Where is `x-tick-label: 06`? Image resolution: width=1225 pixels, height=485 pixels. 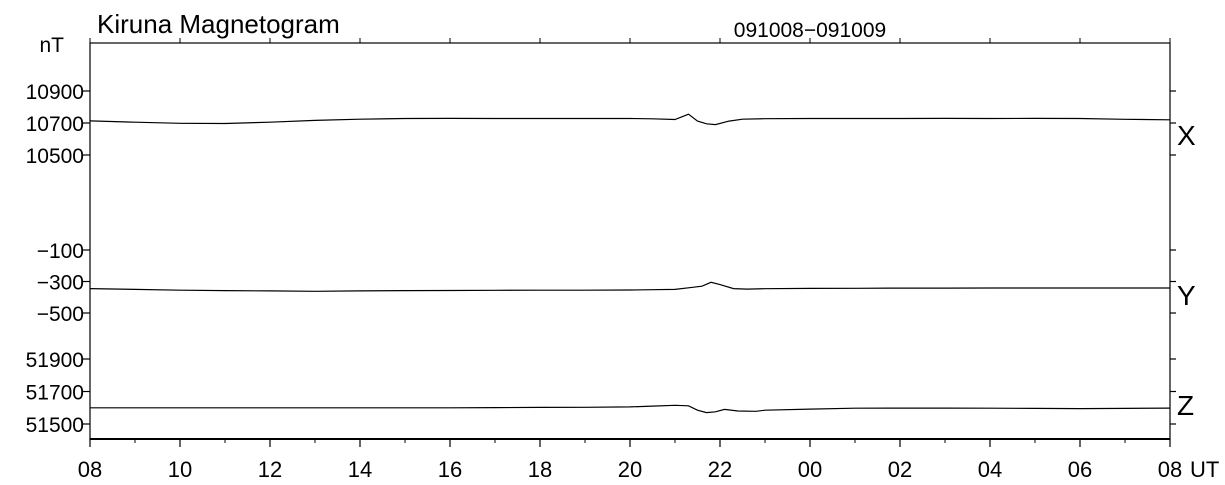 x-tick-label: 06 is located at coordinates (1080, 469).